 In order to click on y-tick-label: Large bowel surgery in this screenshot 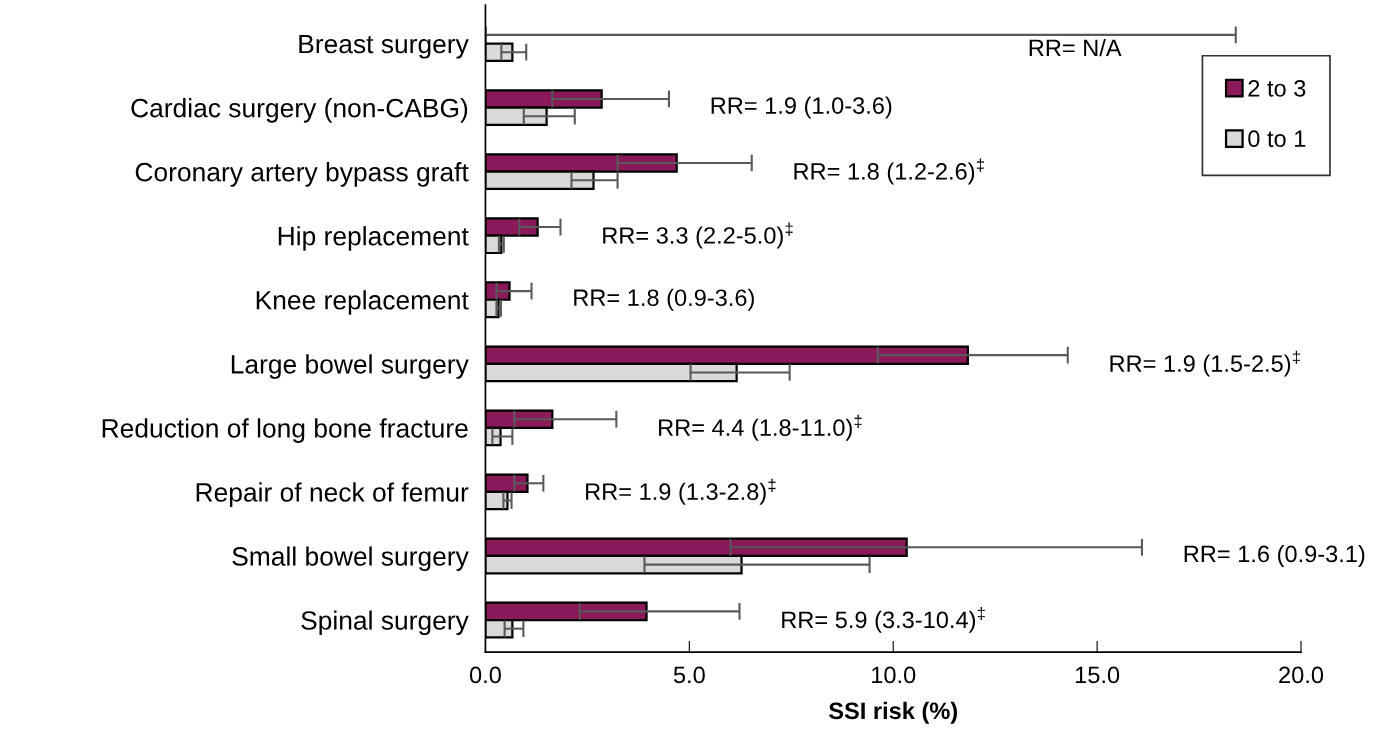, I will do `click(350, 366)`.